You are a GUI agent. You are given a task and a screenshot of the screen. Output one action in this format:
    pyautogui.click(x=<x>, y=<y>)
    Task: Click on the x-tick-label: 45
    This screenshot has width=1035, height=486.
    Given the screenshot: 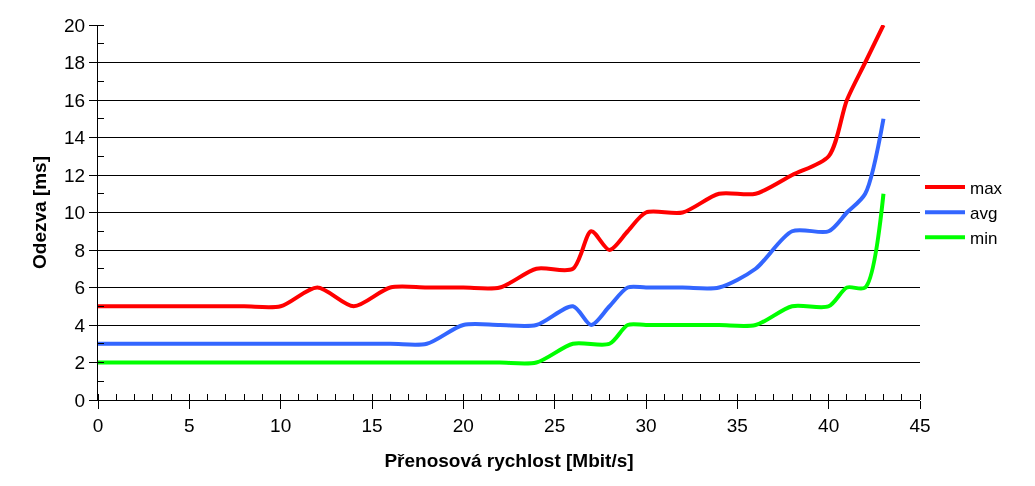 What is the action you would take?
    pyautogui.click(x=920, y=425)
    